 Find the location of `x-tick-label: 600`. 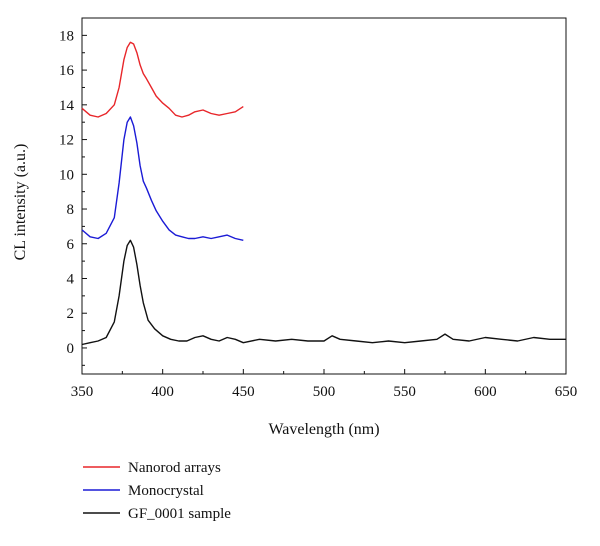

x-tick-label: 600 is located at coordinates (485, 392).